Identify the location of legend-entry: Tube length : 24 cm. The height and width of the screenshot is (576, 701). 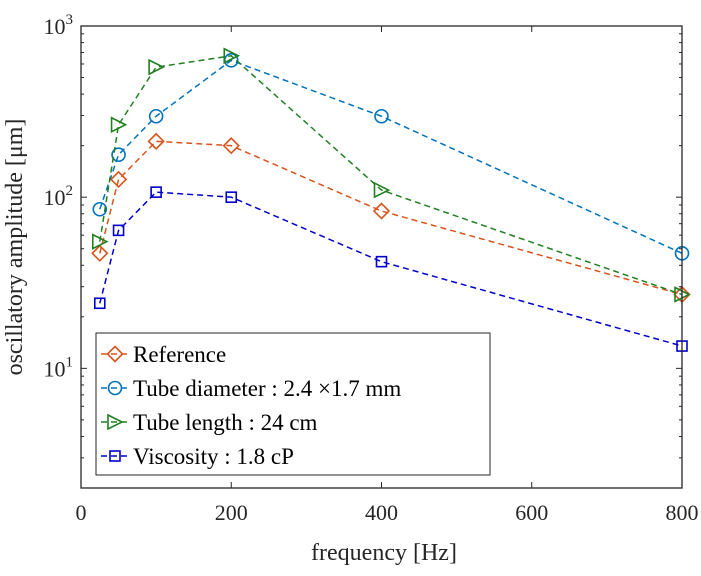
(209, 422).